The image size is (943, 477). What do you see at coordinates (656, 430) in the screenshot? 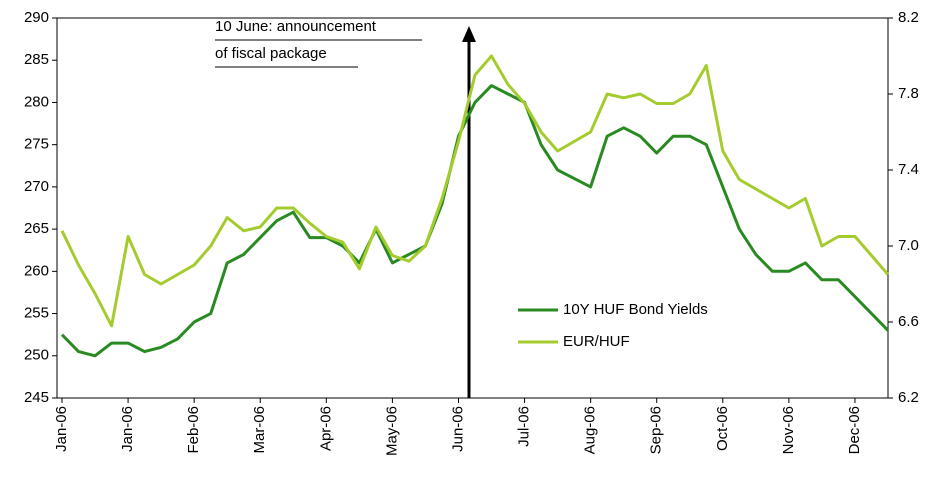
I see `x-tick-label: Sep-06` at bounding box center [656, 430].